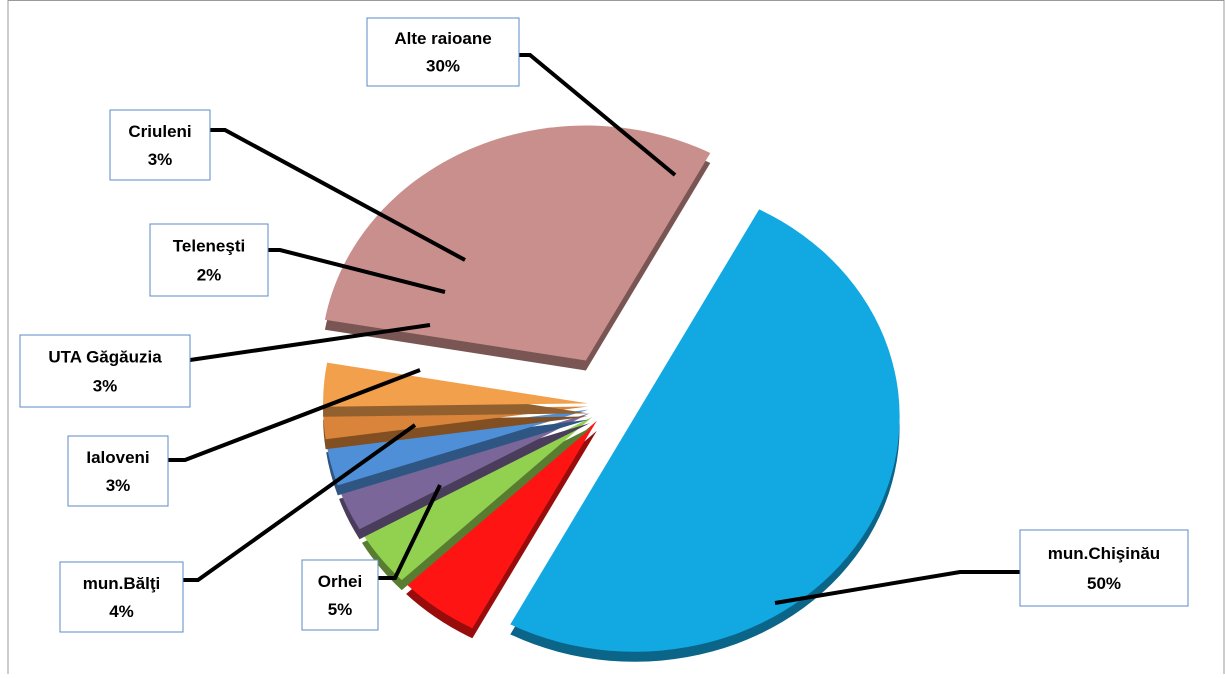 Image resolution: width=1225 pixels, height=679 pixels. What do you see at coordinates (105, 357) in the screenshot?
I see `slice-label: UTA Găgăuzia` at bounding box center [105, 357].